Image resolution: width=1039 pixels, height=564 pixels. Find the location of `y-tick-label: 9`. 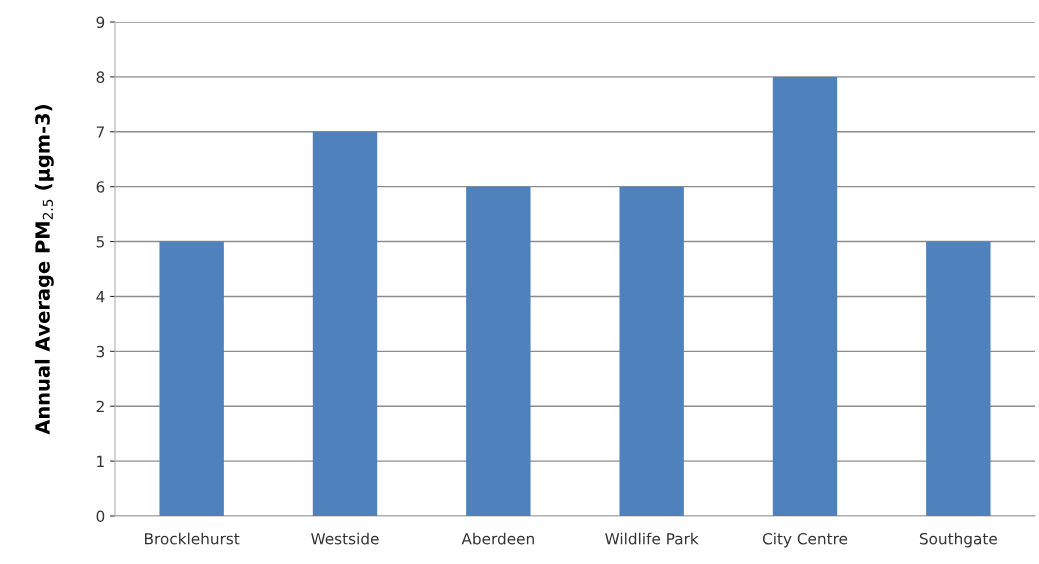

y-tick-label: 9 is located at coordinates (100, 22).